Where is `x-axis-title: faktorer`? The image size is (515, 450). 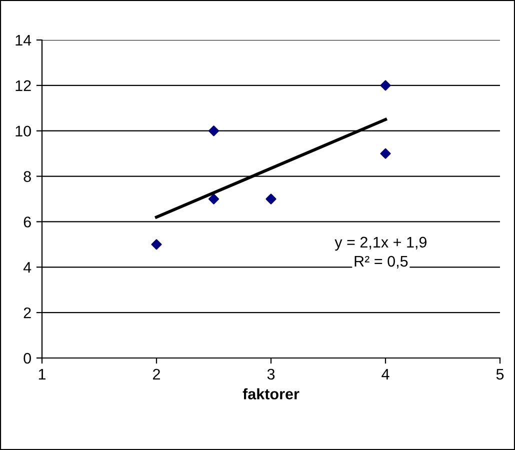 x-axis-title: faktorer is located at coordinates (271, 394).